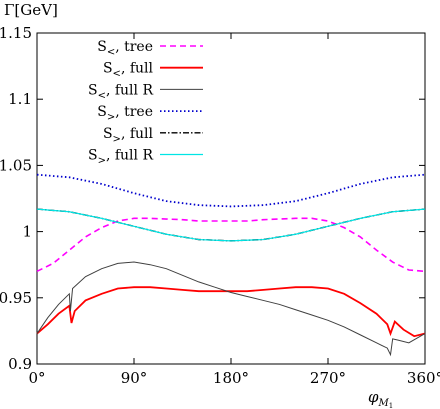  Describe the element at coordinates (16, 298) in the screenshot. I see `y-tick-label: 0.95` at that location.